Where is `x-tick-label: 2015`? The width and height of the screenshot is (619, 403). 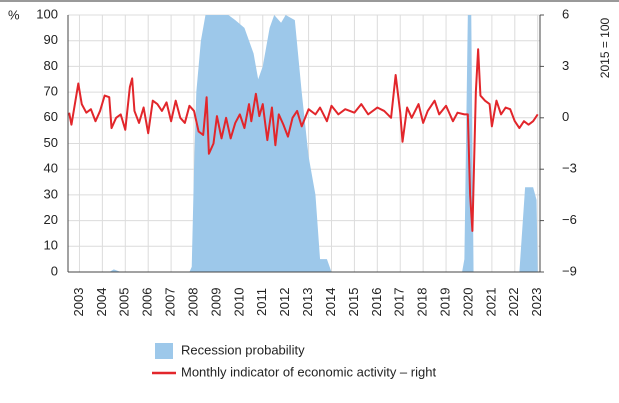 x-tick-label: 2015 is located at coordinates (353, 302).